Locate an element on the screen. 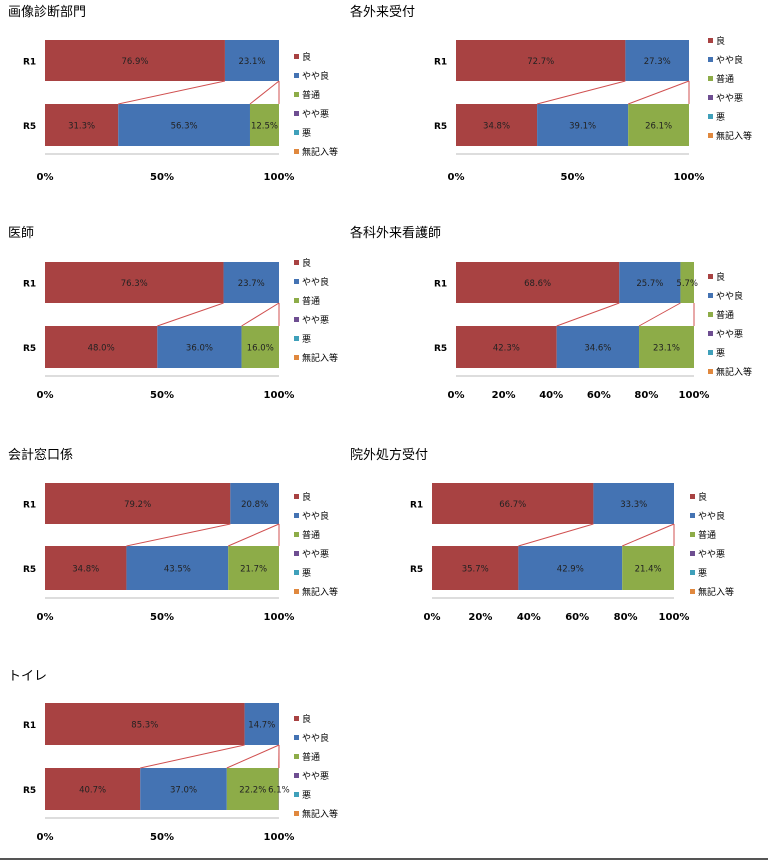  data-label: 5.7% is located at coordinates (687, 284).